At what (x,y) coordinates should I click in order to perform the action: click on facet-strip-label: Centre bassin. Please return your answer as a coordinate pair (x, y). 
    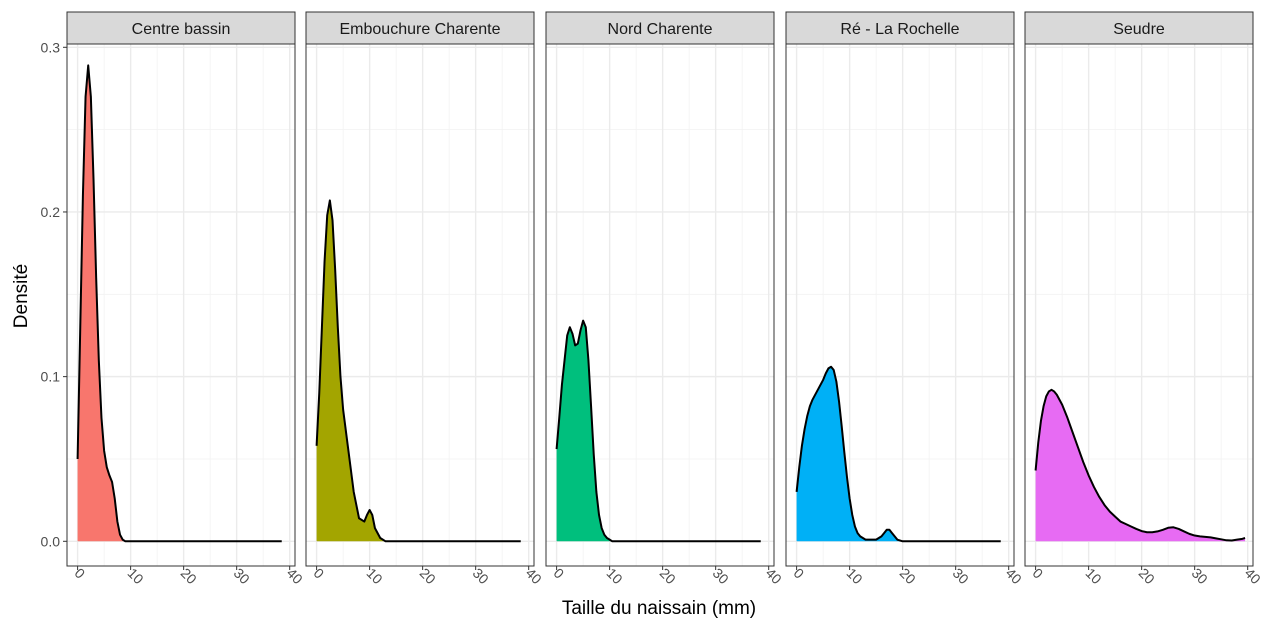
    Looking at the image, I should click on (181, 29).